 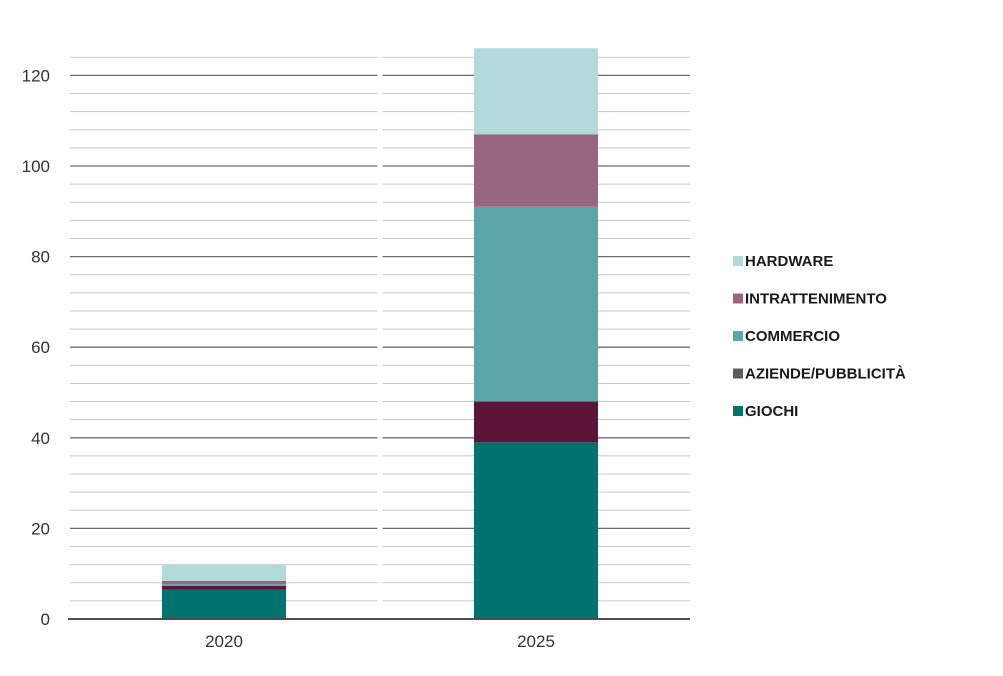 What do you see at coordinates (224, 641) in the screenshot?
I see `x-tick-label: 2020` at bounding box center [224, 641].